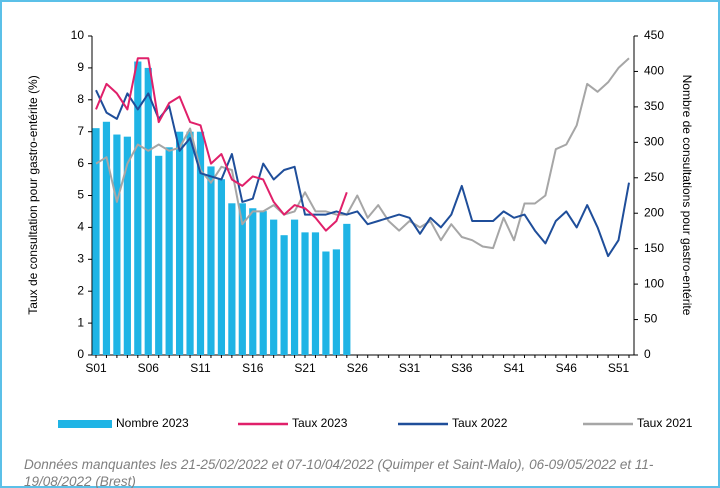  I want to click on x-tick-label: S36, so click(462, 368).